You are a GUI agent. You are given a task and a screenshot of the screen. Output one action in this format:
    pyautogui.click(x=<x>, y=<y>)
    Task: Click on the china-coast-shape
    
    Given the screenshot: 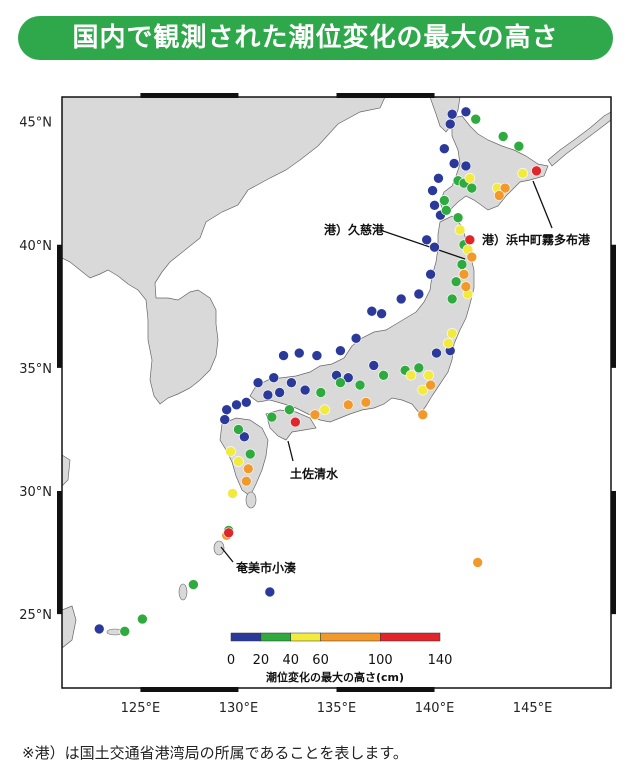 What is the action you would take?
    pyautogui.click(x=66, y=470)
    